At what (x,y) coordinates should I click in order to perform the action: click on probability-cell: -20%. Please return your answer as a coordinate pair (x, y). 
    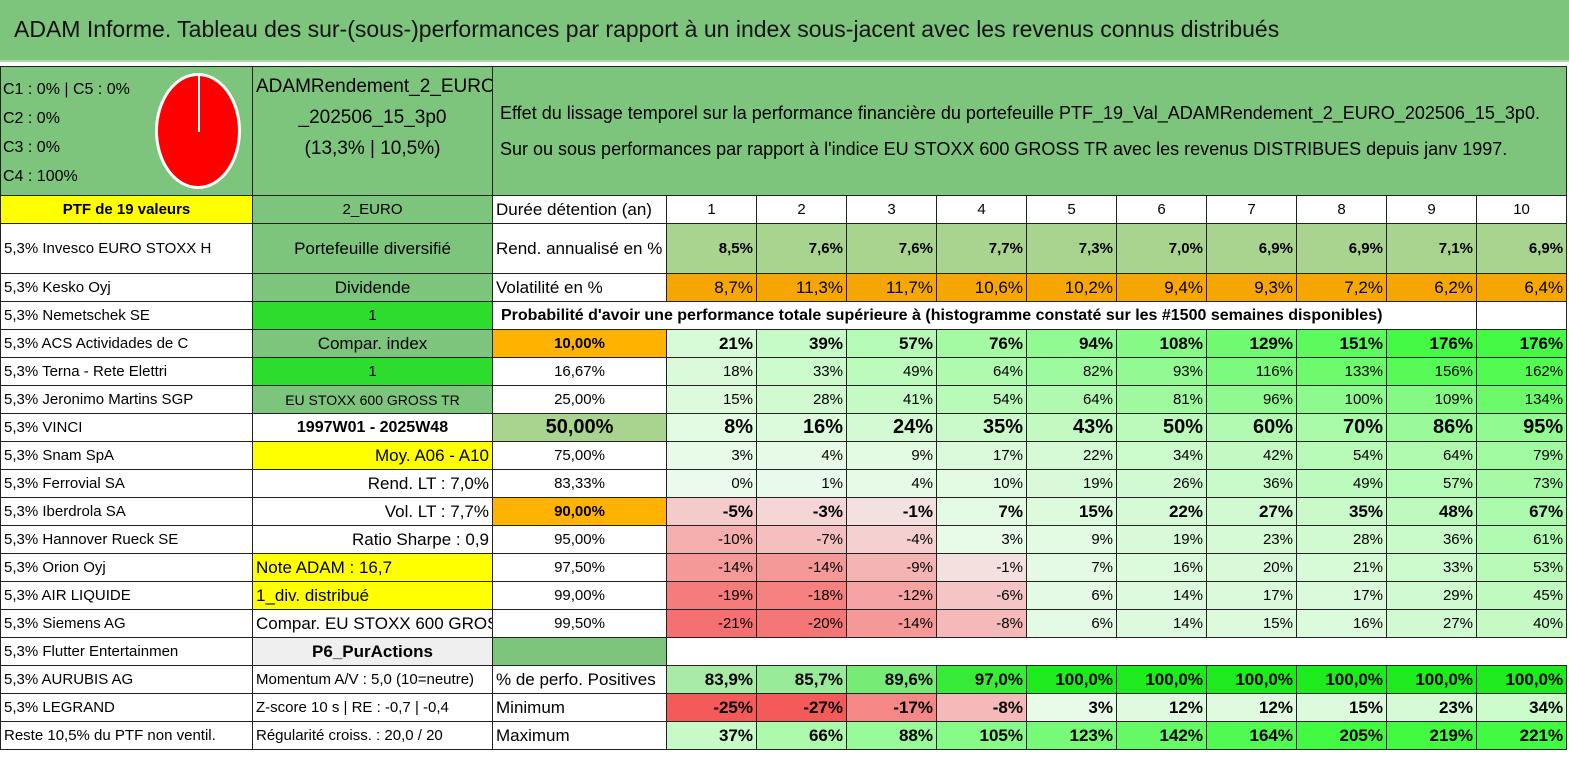
    Looking at the image, I should click on (801, 623).